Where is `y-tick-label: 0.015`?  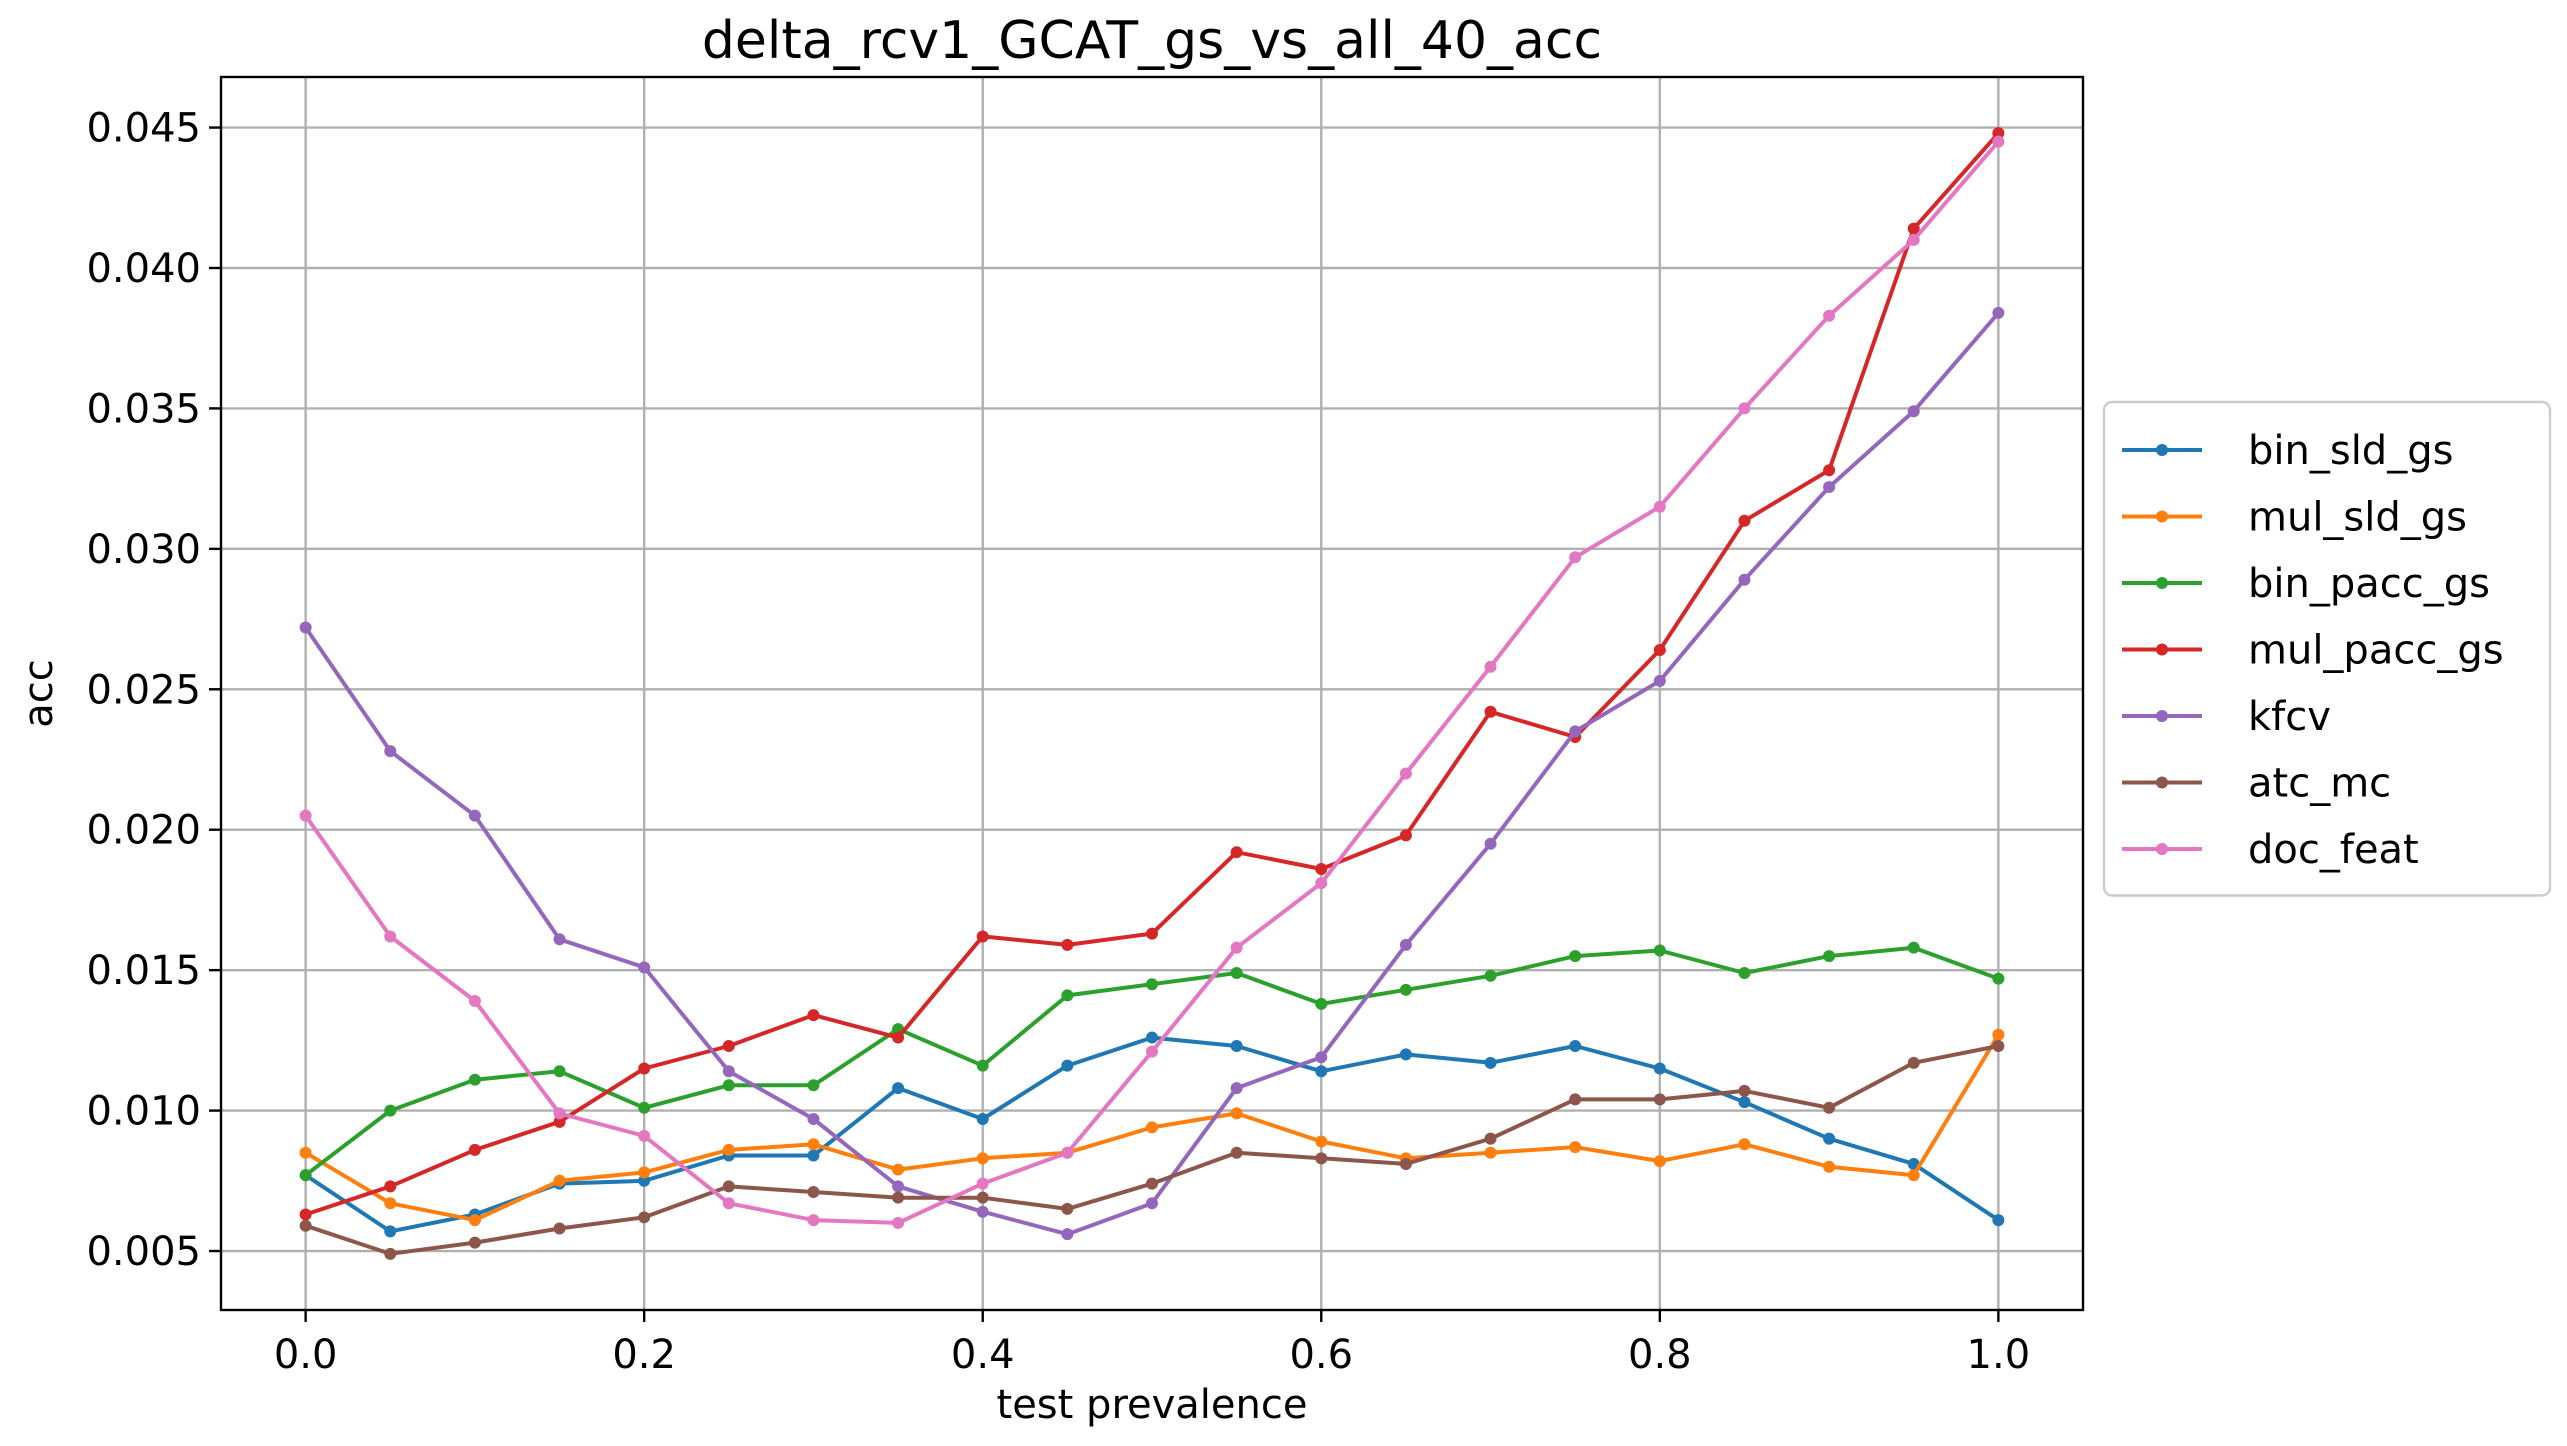 y-tick-label: 0.015 is located at coordinates (143, 971).